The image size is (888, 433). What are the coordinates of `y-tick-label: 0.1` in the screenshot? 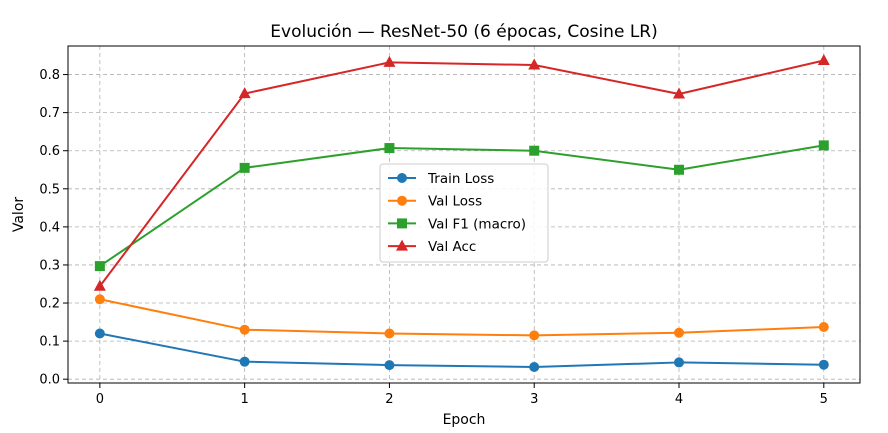 It's located at (49, 342).